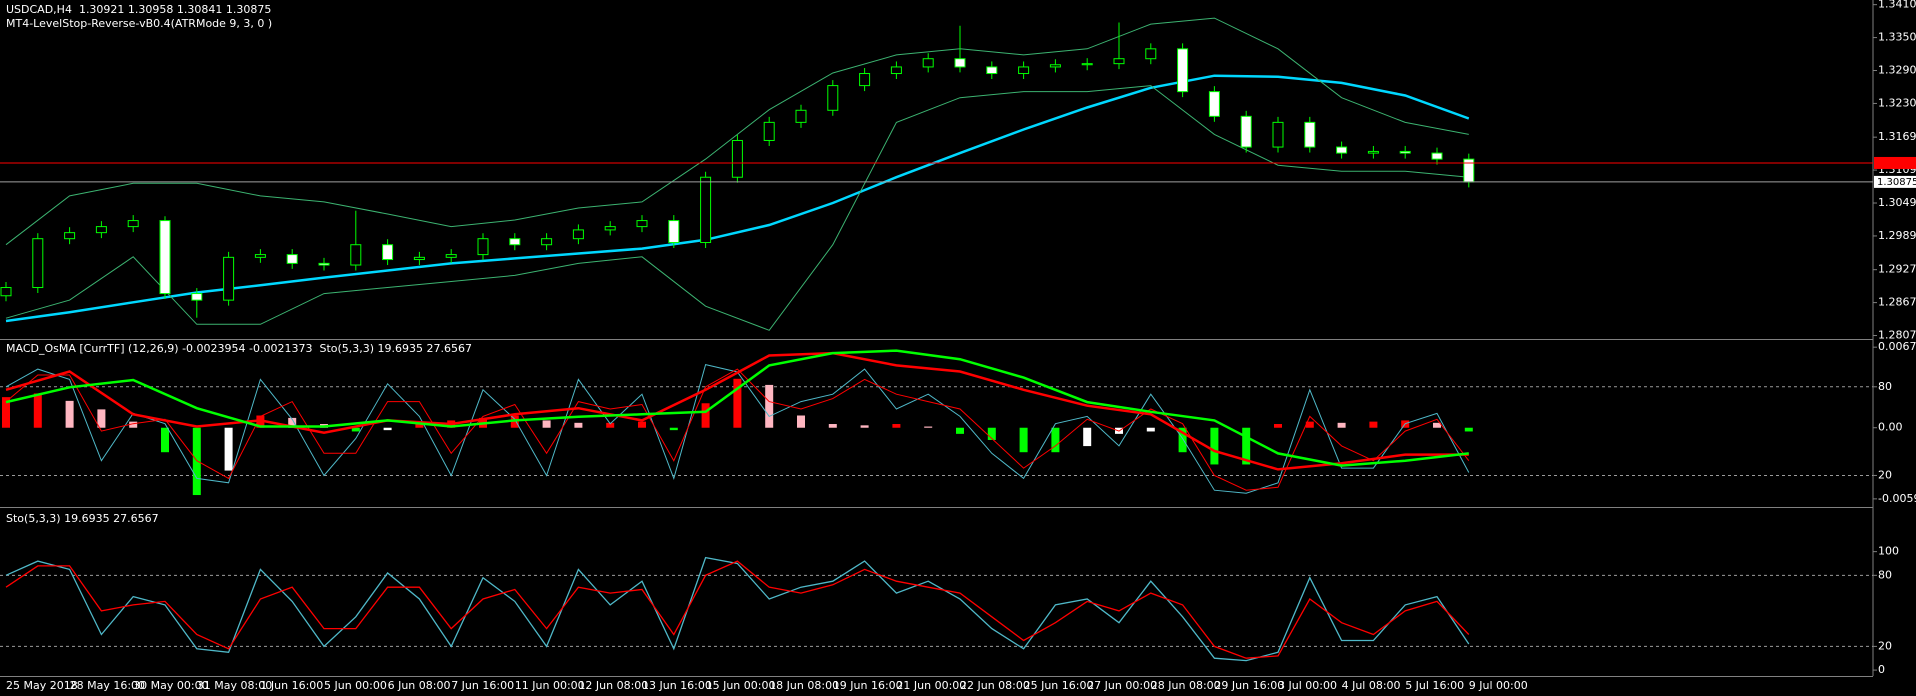 Image resolution: width=1916 pixels, height=696 pixels. What do you see at coordinates (1059, 685) in the screenshot?
I see `x-tick-label: 25 Jun 16:00` at bounding box center [1059, 685].